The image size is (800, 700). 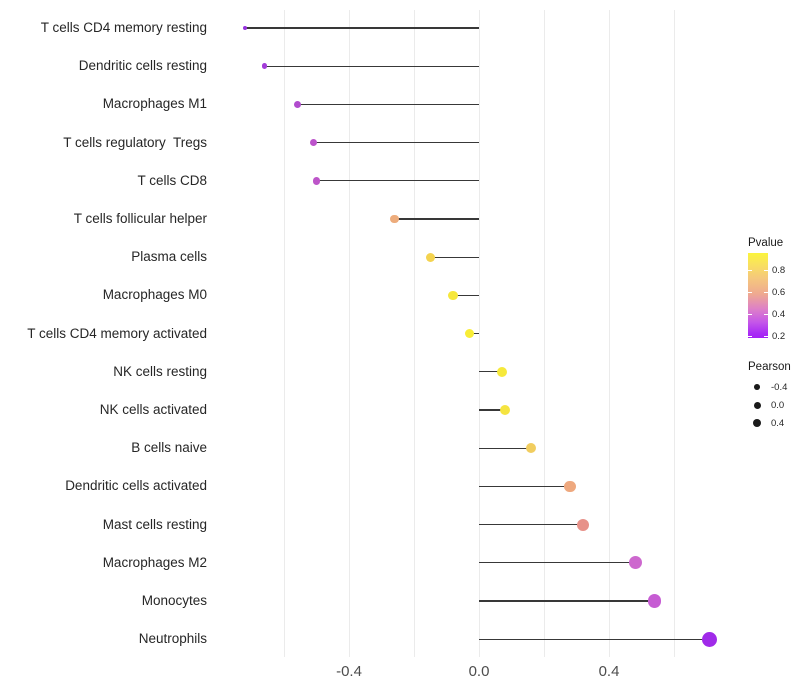 What do you see at coordinates (153, 409) in the screenshot?
I see `row-label: NK cells activated` at bounding box center [153, 409].